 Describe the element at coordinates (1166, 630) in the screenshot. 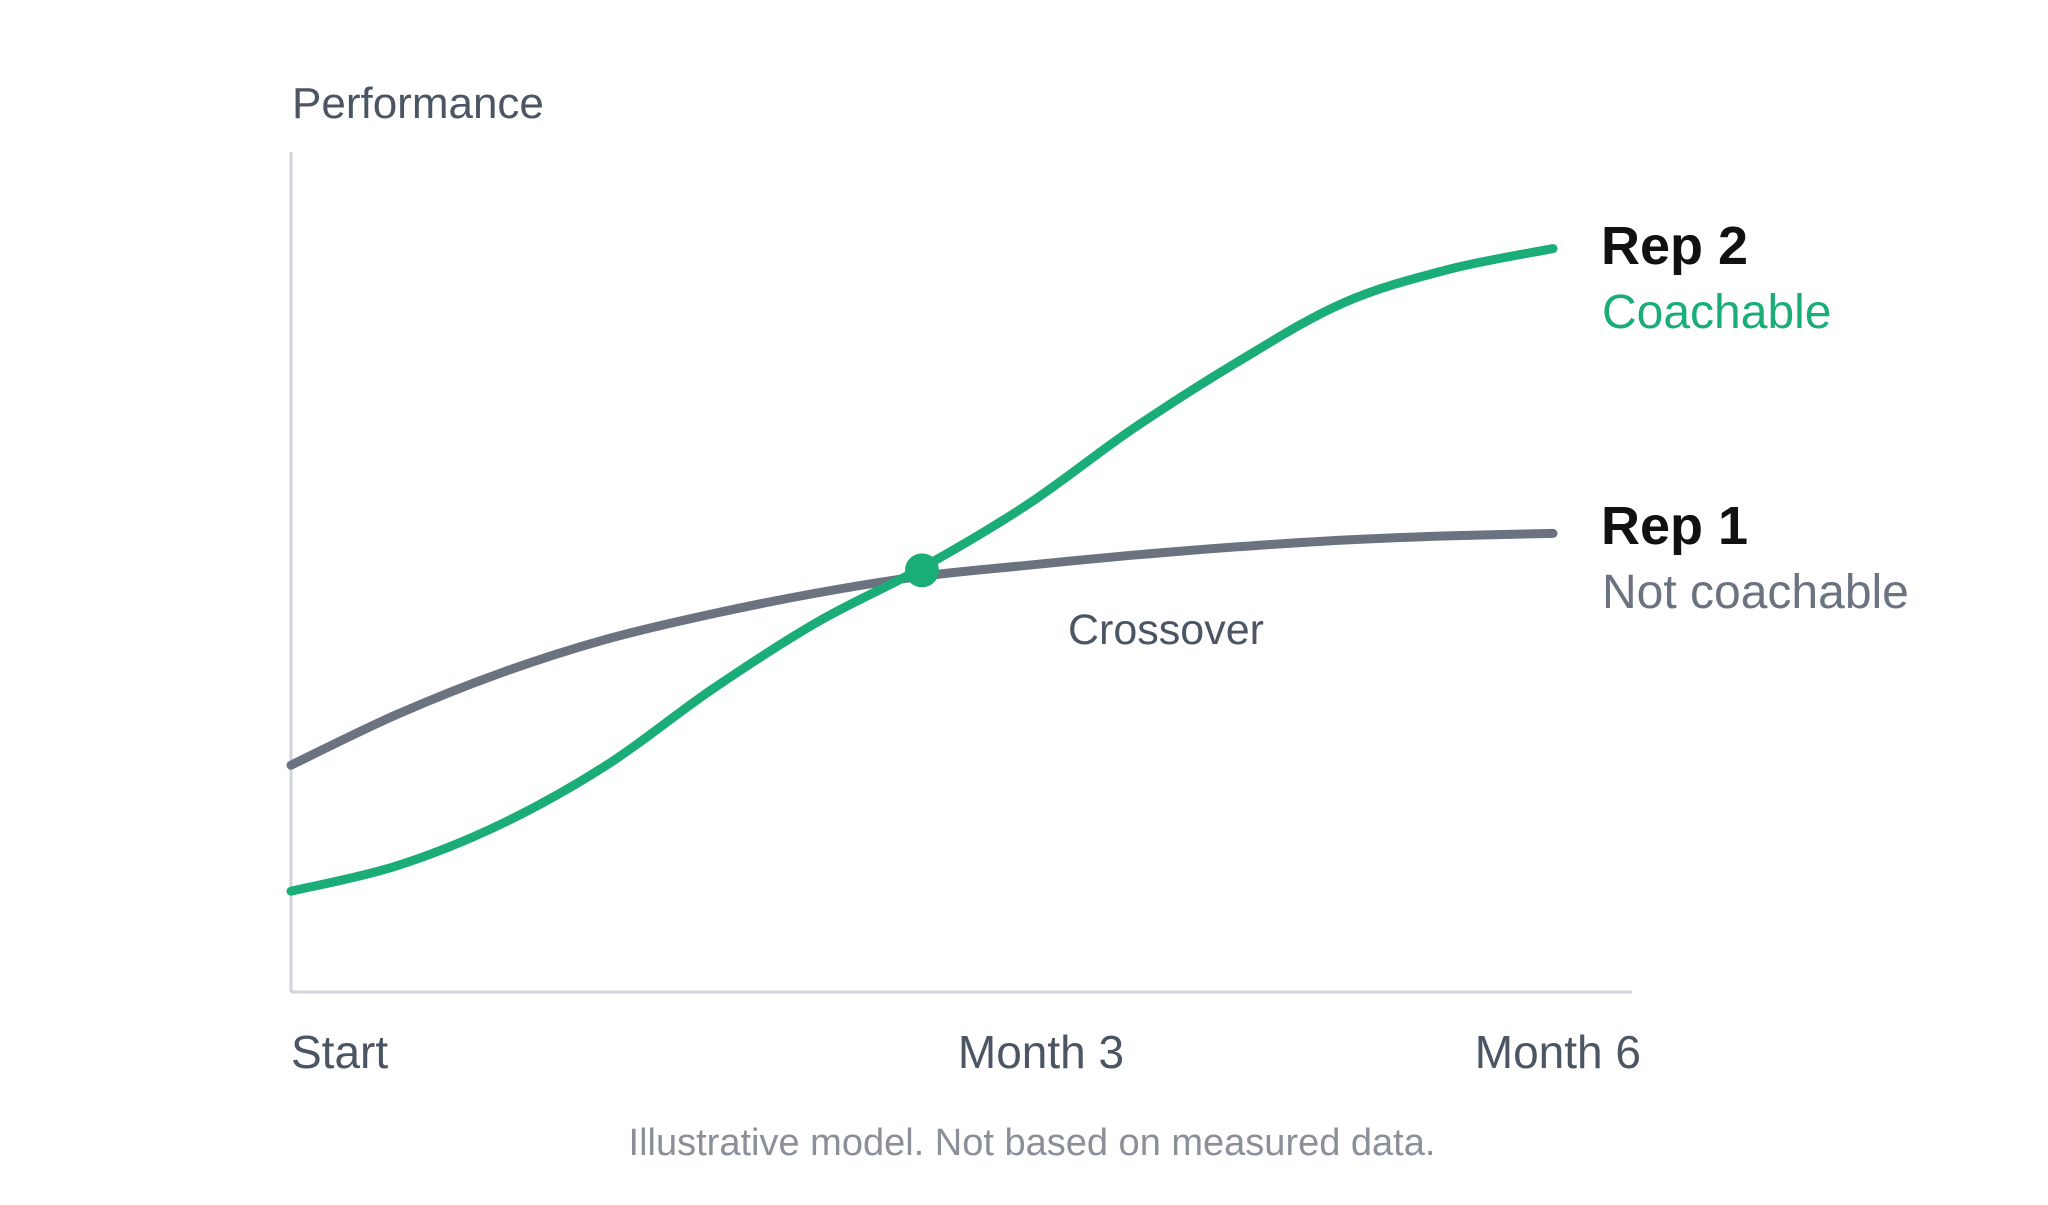

I see `crossover-label: Crossover` at that location.